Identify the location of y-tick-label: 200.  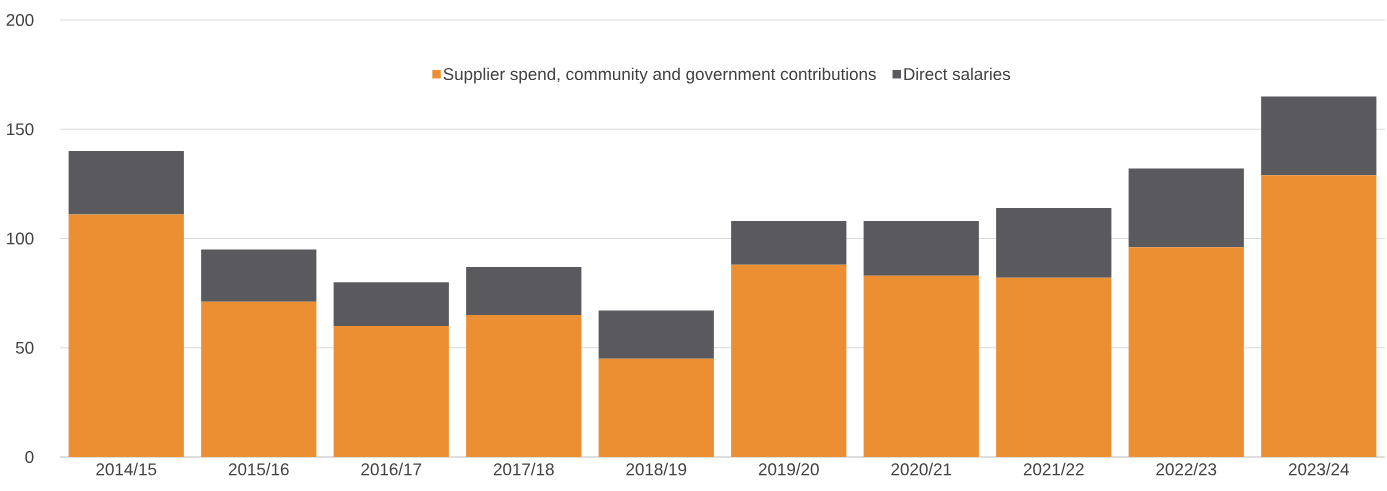
(20, 20).